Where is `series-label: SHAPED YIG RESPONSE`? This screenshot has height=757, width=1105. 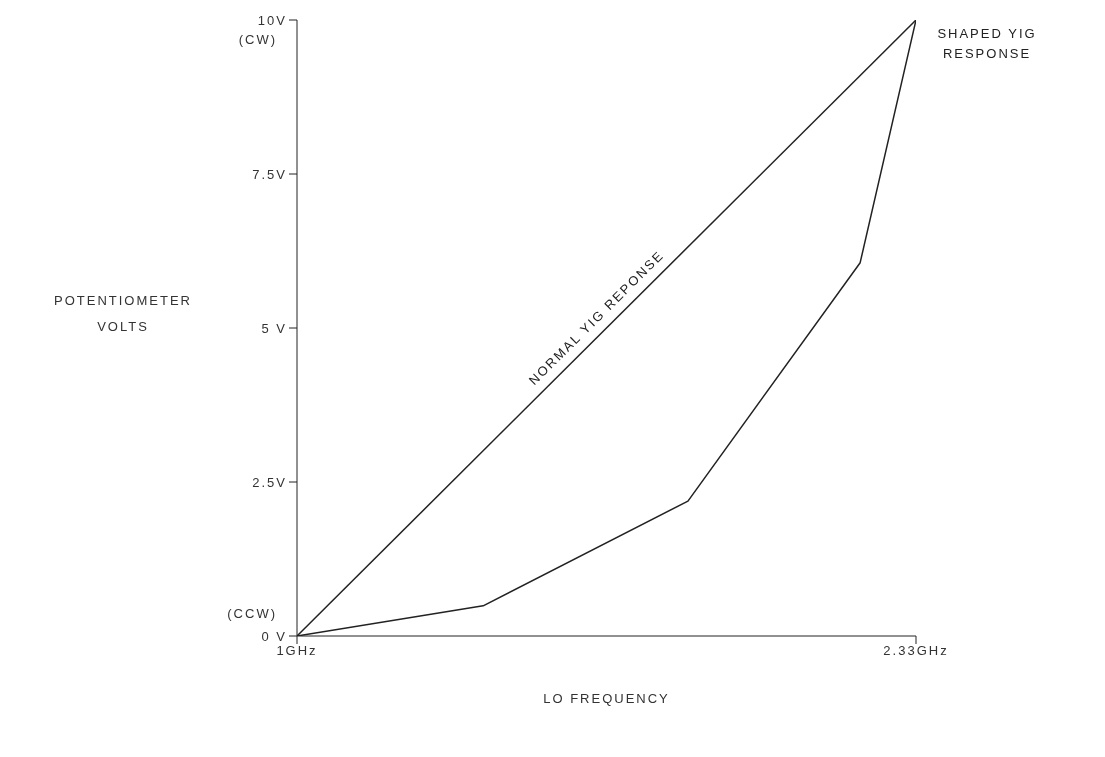
series-label: SHAPED YIG RESPONSE is located at coordinates (987, 44).